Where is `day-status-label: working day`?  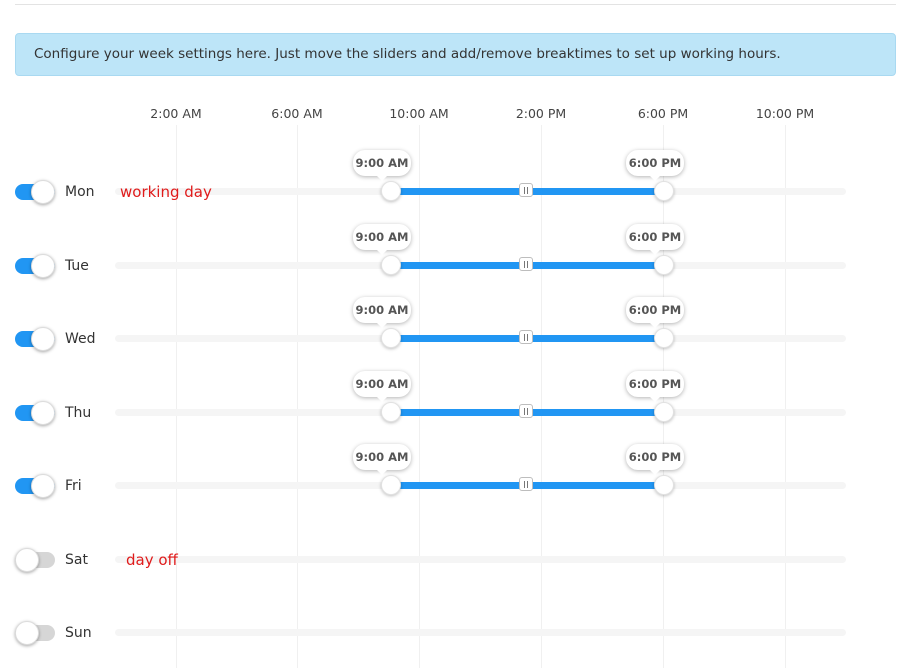 day-status-label: working day is located at coordinates (166, 192).